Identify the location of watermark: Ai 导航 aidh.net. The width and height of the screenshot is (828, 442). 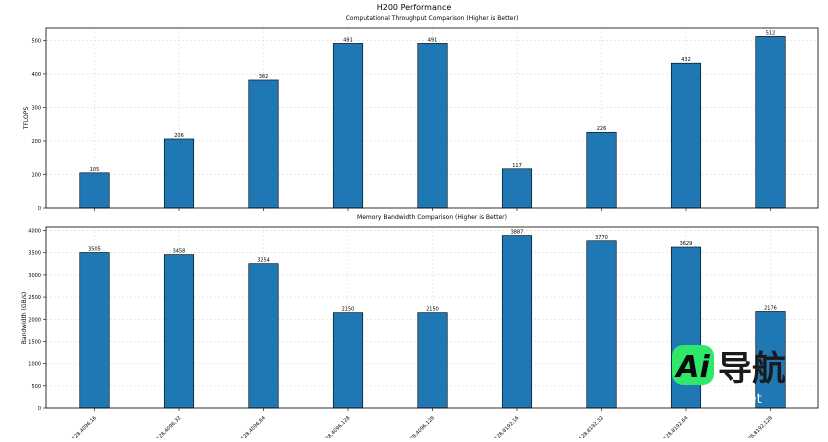
(729, 376).